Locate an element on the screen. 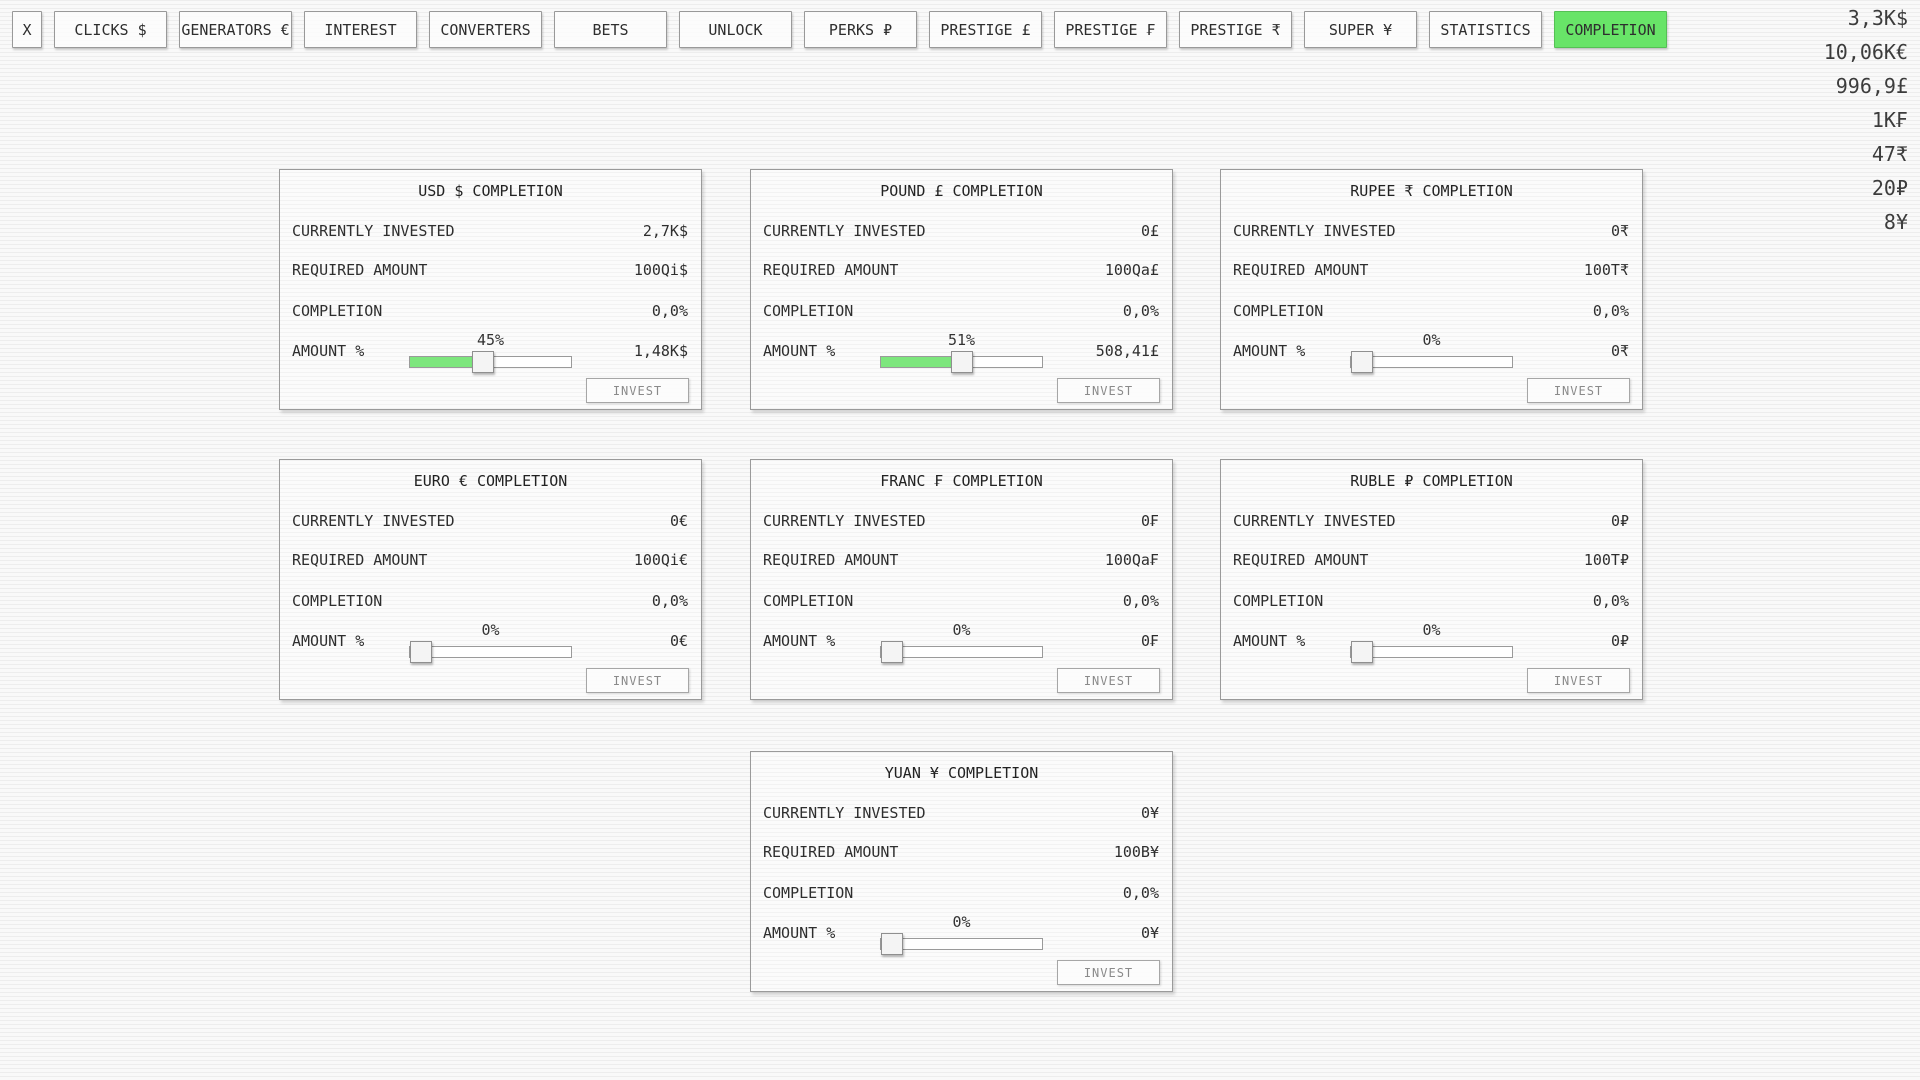 Image resolution: width=1920 pixels, height=1080 pixels. nav-button-super-yuan: SUPER ¥ is located at coordinates (1360, 29).